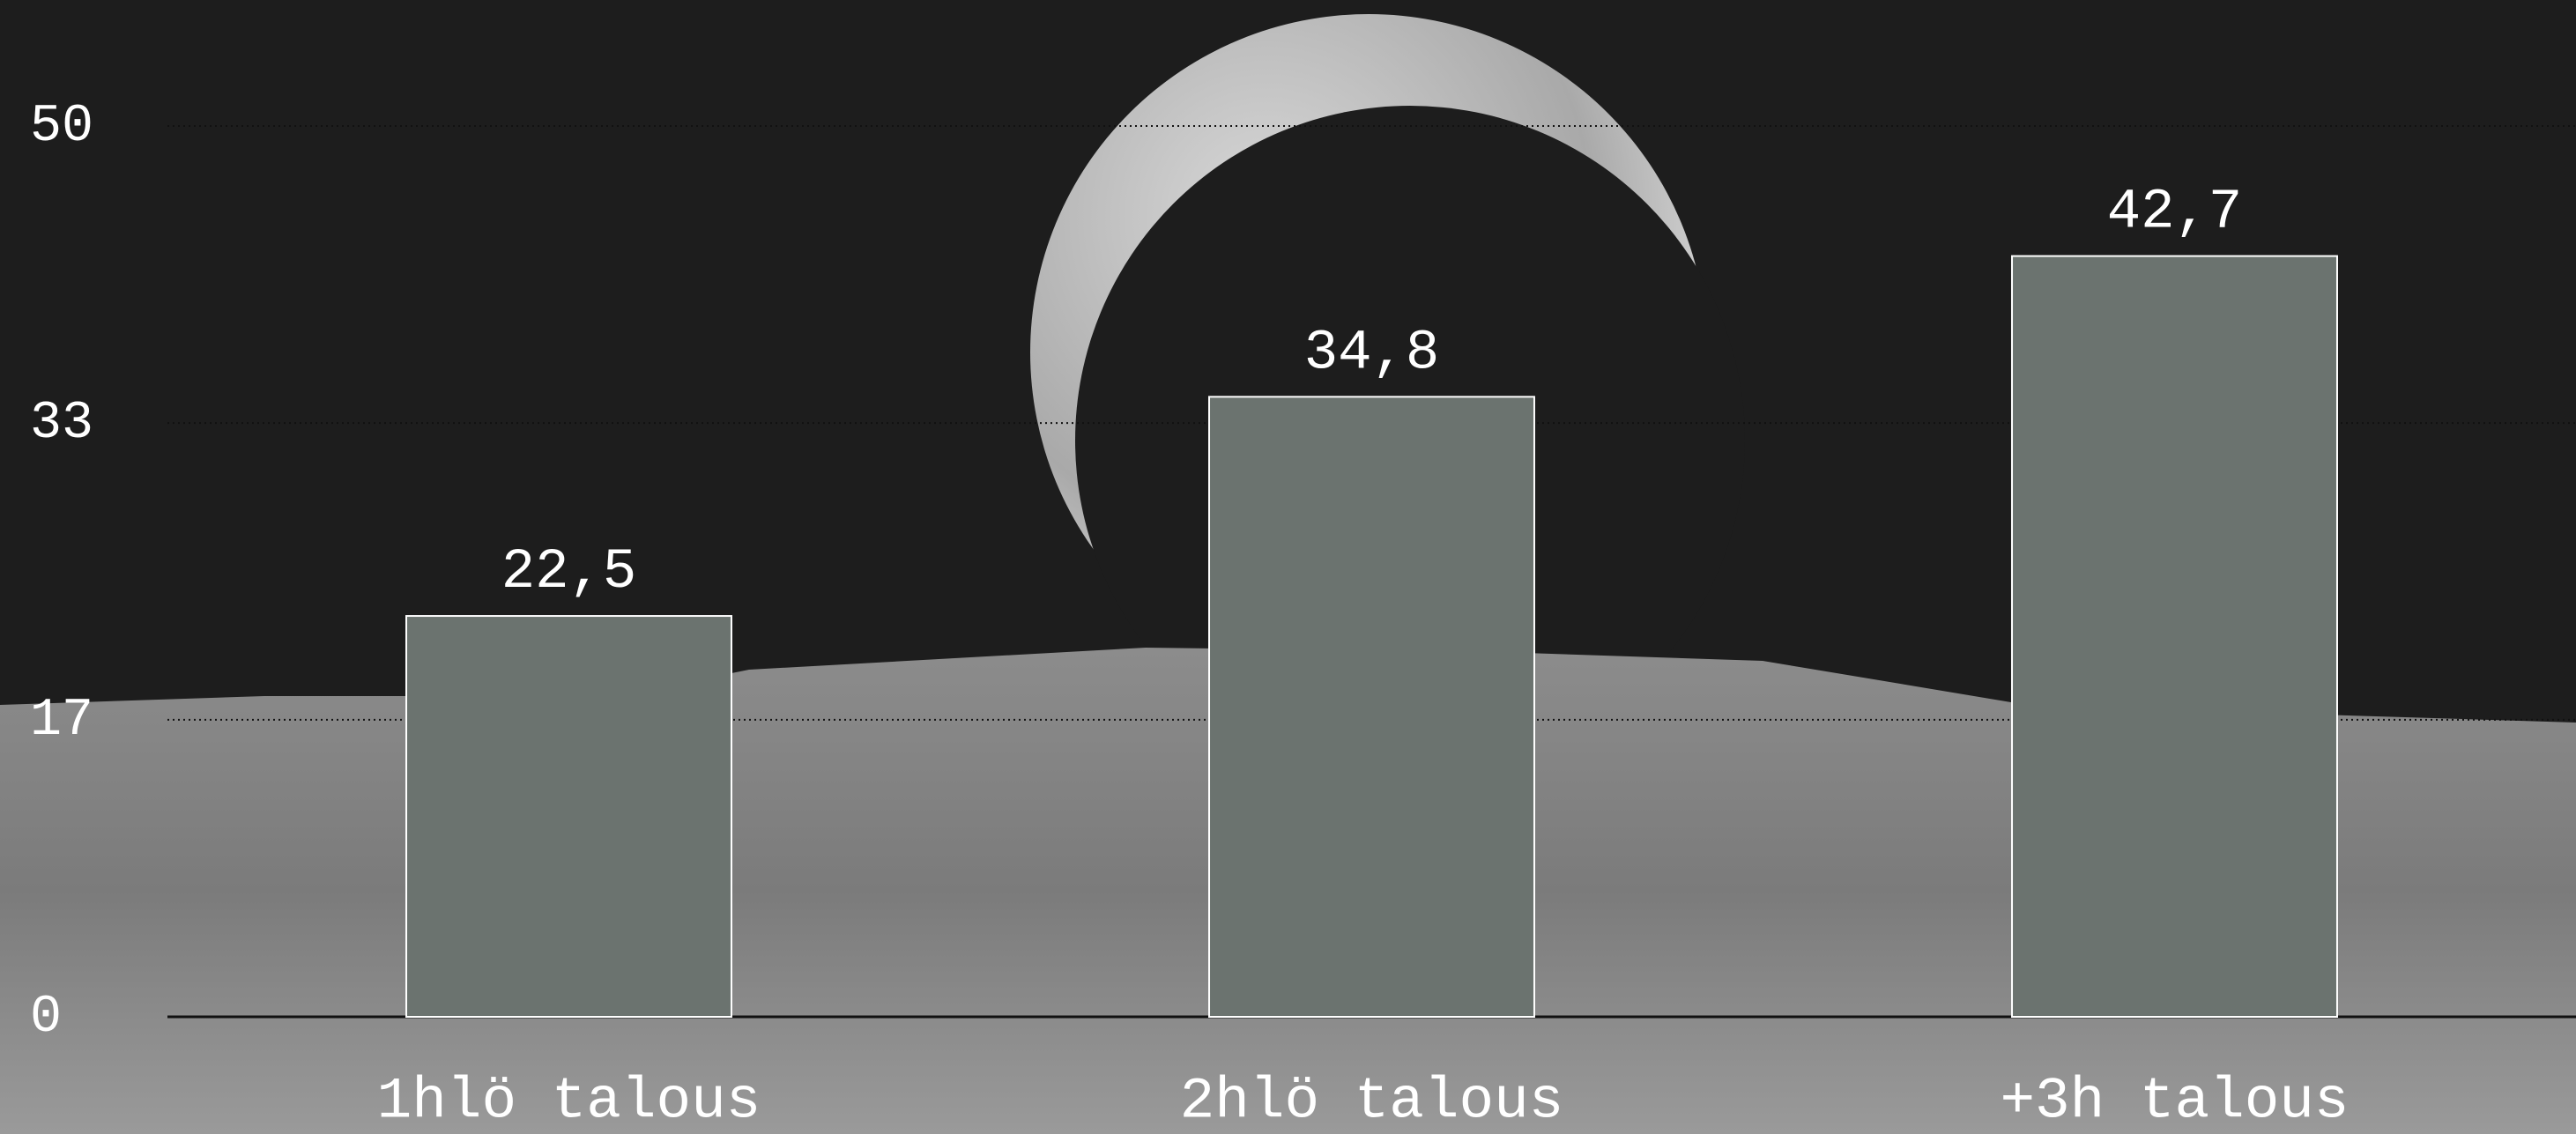 The width and height of the screenshot is (2576, 1134). Describe the element at coordinates (2174, 1101) in the screenshot. I see `x-tick-label: +3h talous` at that location.